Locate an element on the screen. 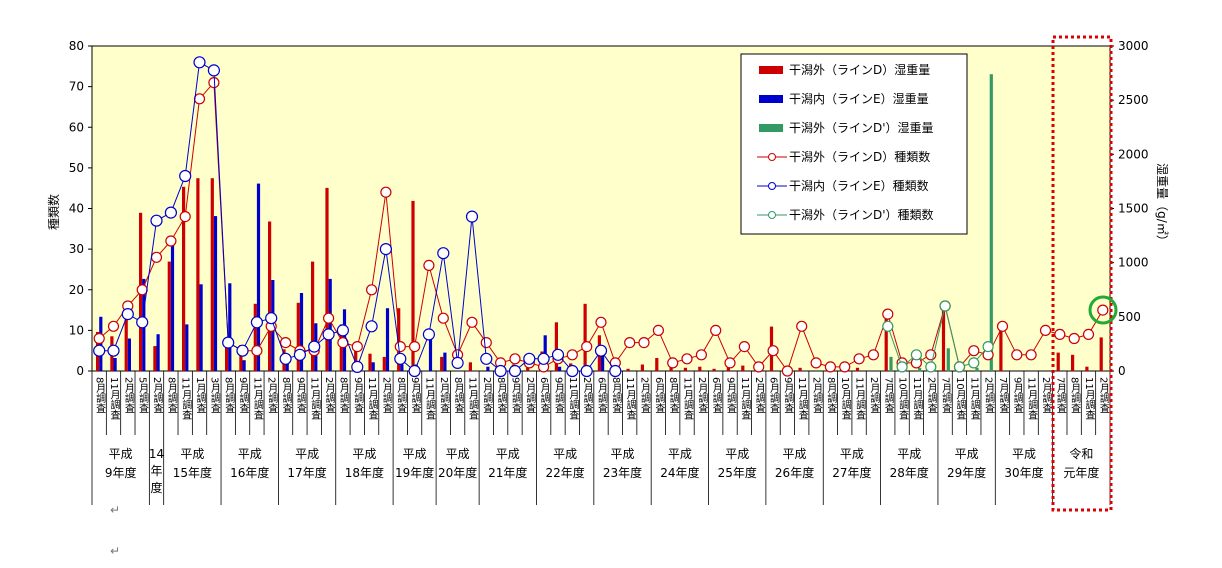  group-label-line: 14 is located at coordinates (156, 454).